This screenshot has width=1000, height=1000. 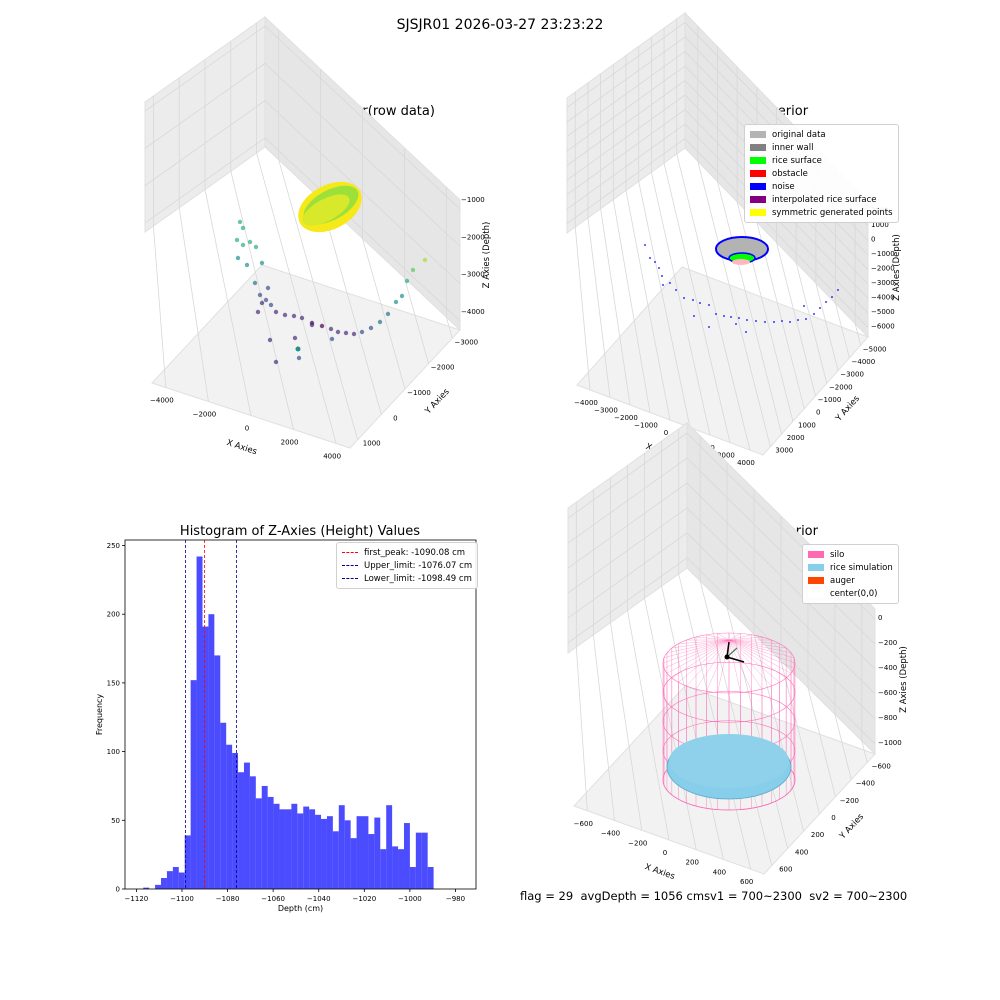 What do you see at coordinates (807, 425) in the screenshot?
I see `plot2-y-tick-label: 1000` at bounding box center [807, 425].